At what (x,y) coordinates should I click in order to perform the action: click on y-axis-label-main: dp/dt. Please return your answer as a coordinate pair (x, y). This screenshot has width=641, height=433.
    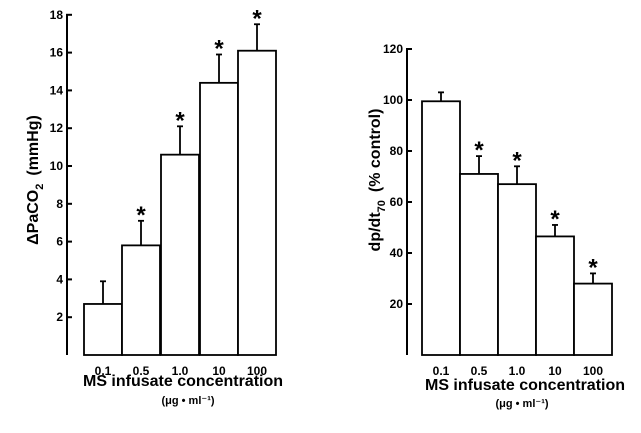
    Looking at the image, I should click on (375, 232).